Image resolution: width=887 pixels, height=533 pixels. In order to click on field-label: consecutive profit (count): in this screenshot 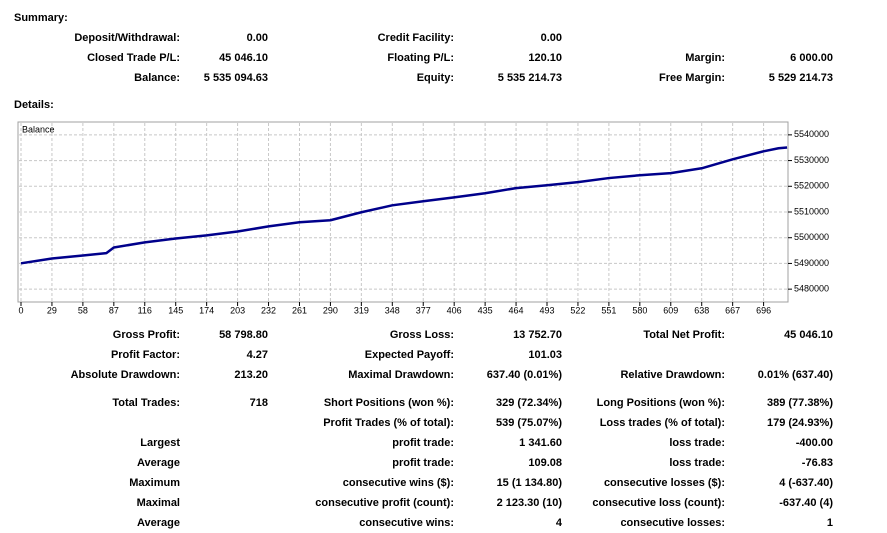, I will do `click(384, 503)`.